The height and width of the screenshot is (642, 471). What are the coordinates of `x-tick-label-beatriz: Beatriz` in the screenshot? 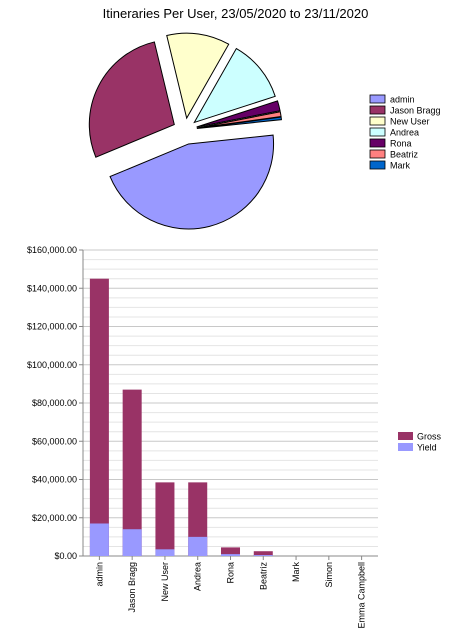 It's located at (263, 576).